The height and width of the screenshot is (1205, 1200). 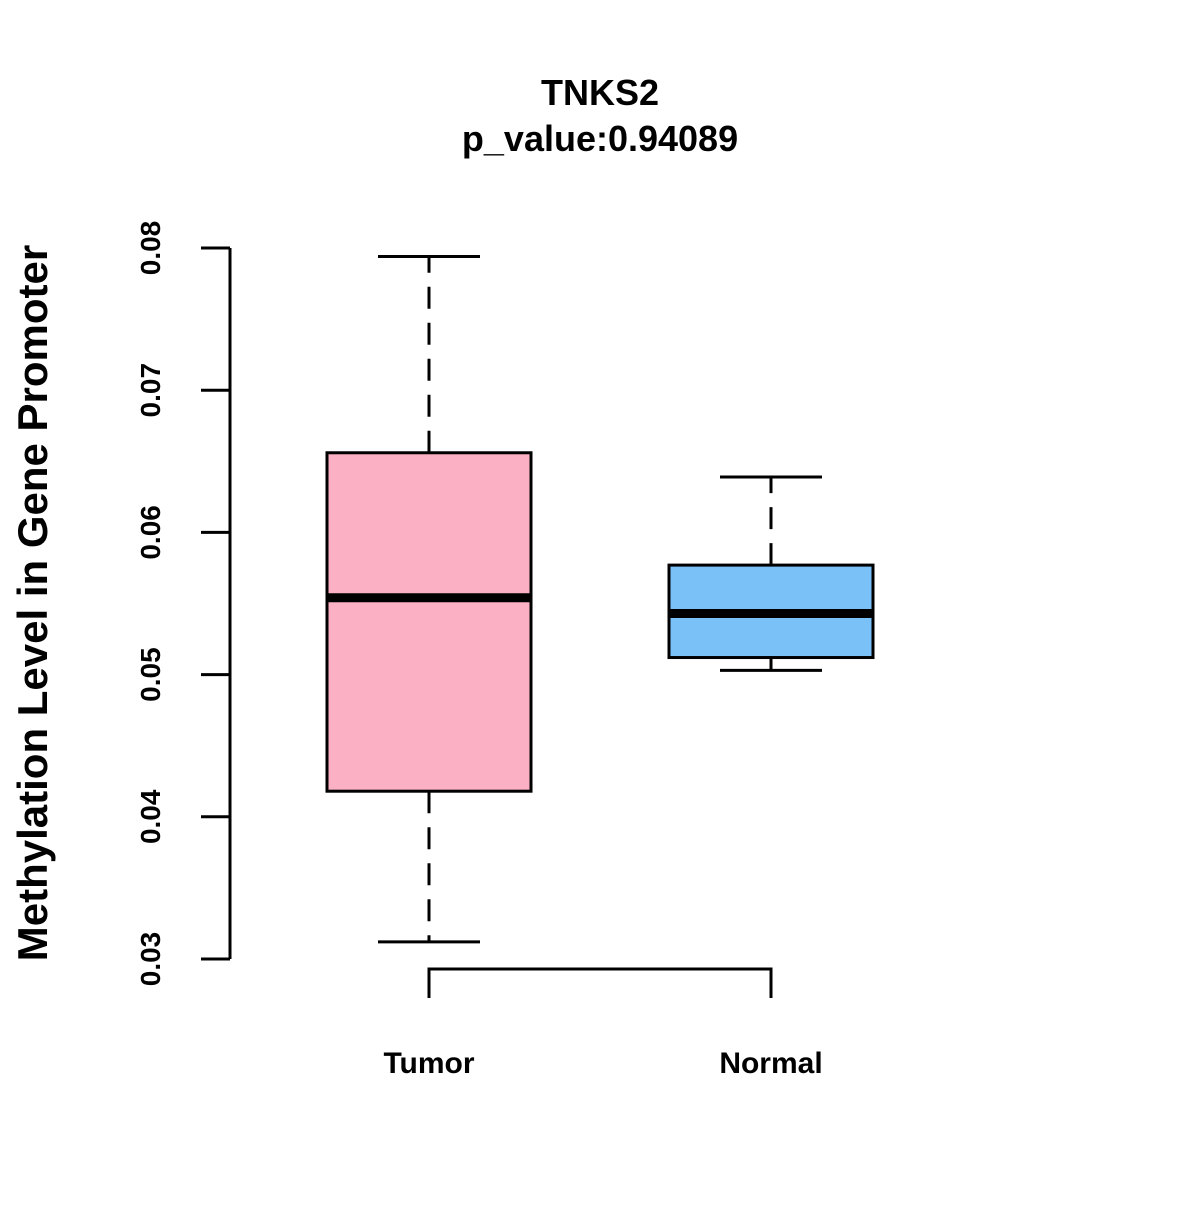 I want to click on x-tick-label: Tumor, so click(x=428, y=1063).